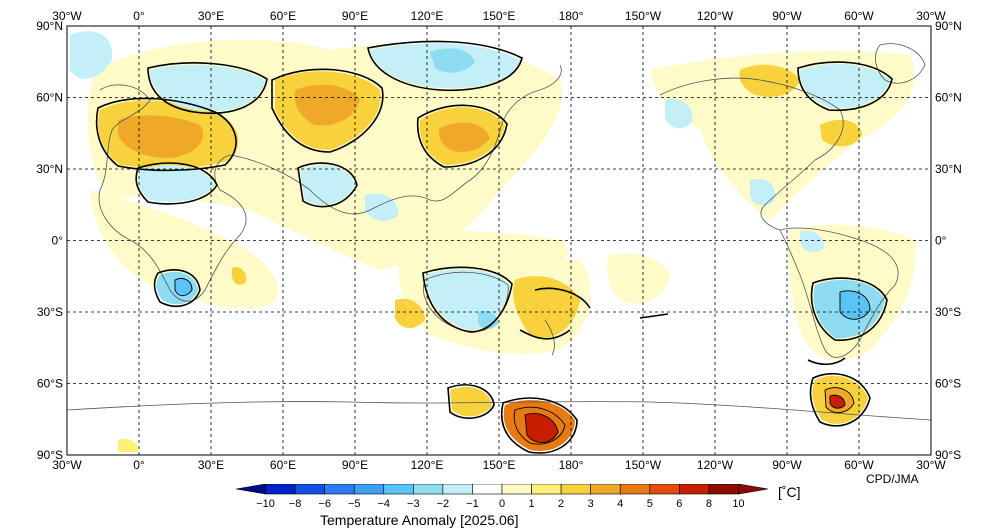  Describe the element at coordinates (139, 465) in the screenshot. I see `lon-label-bottom: 0°` at that location.